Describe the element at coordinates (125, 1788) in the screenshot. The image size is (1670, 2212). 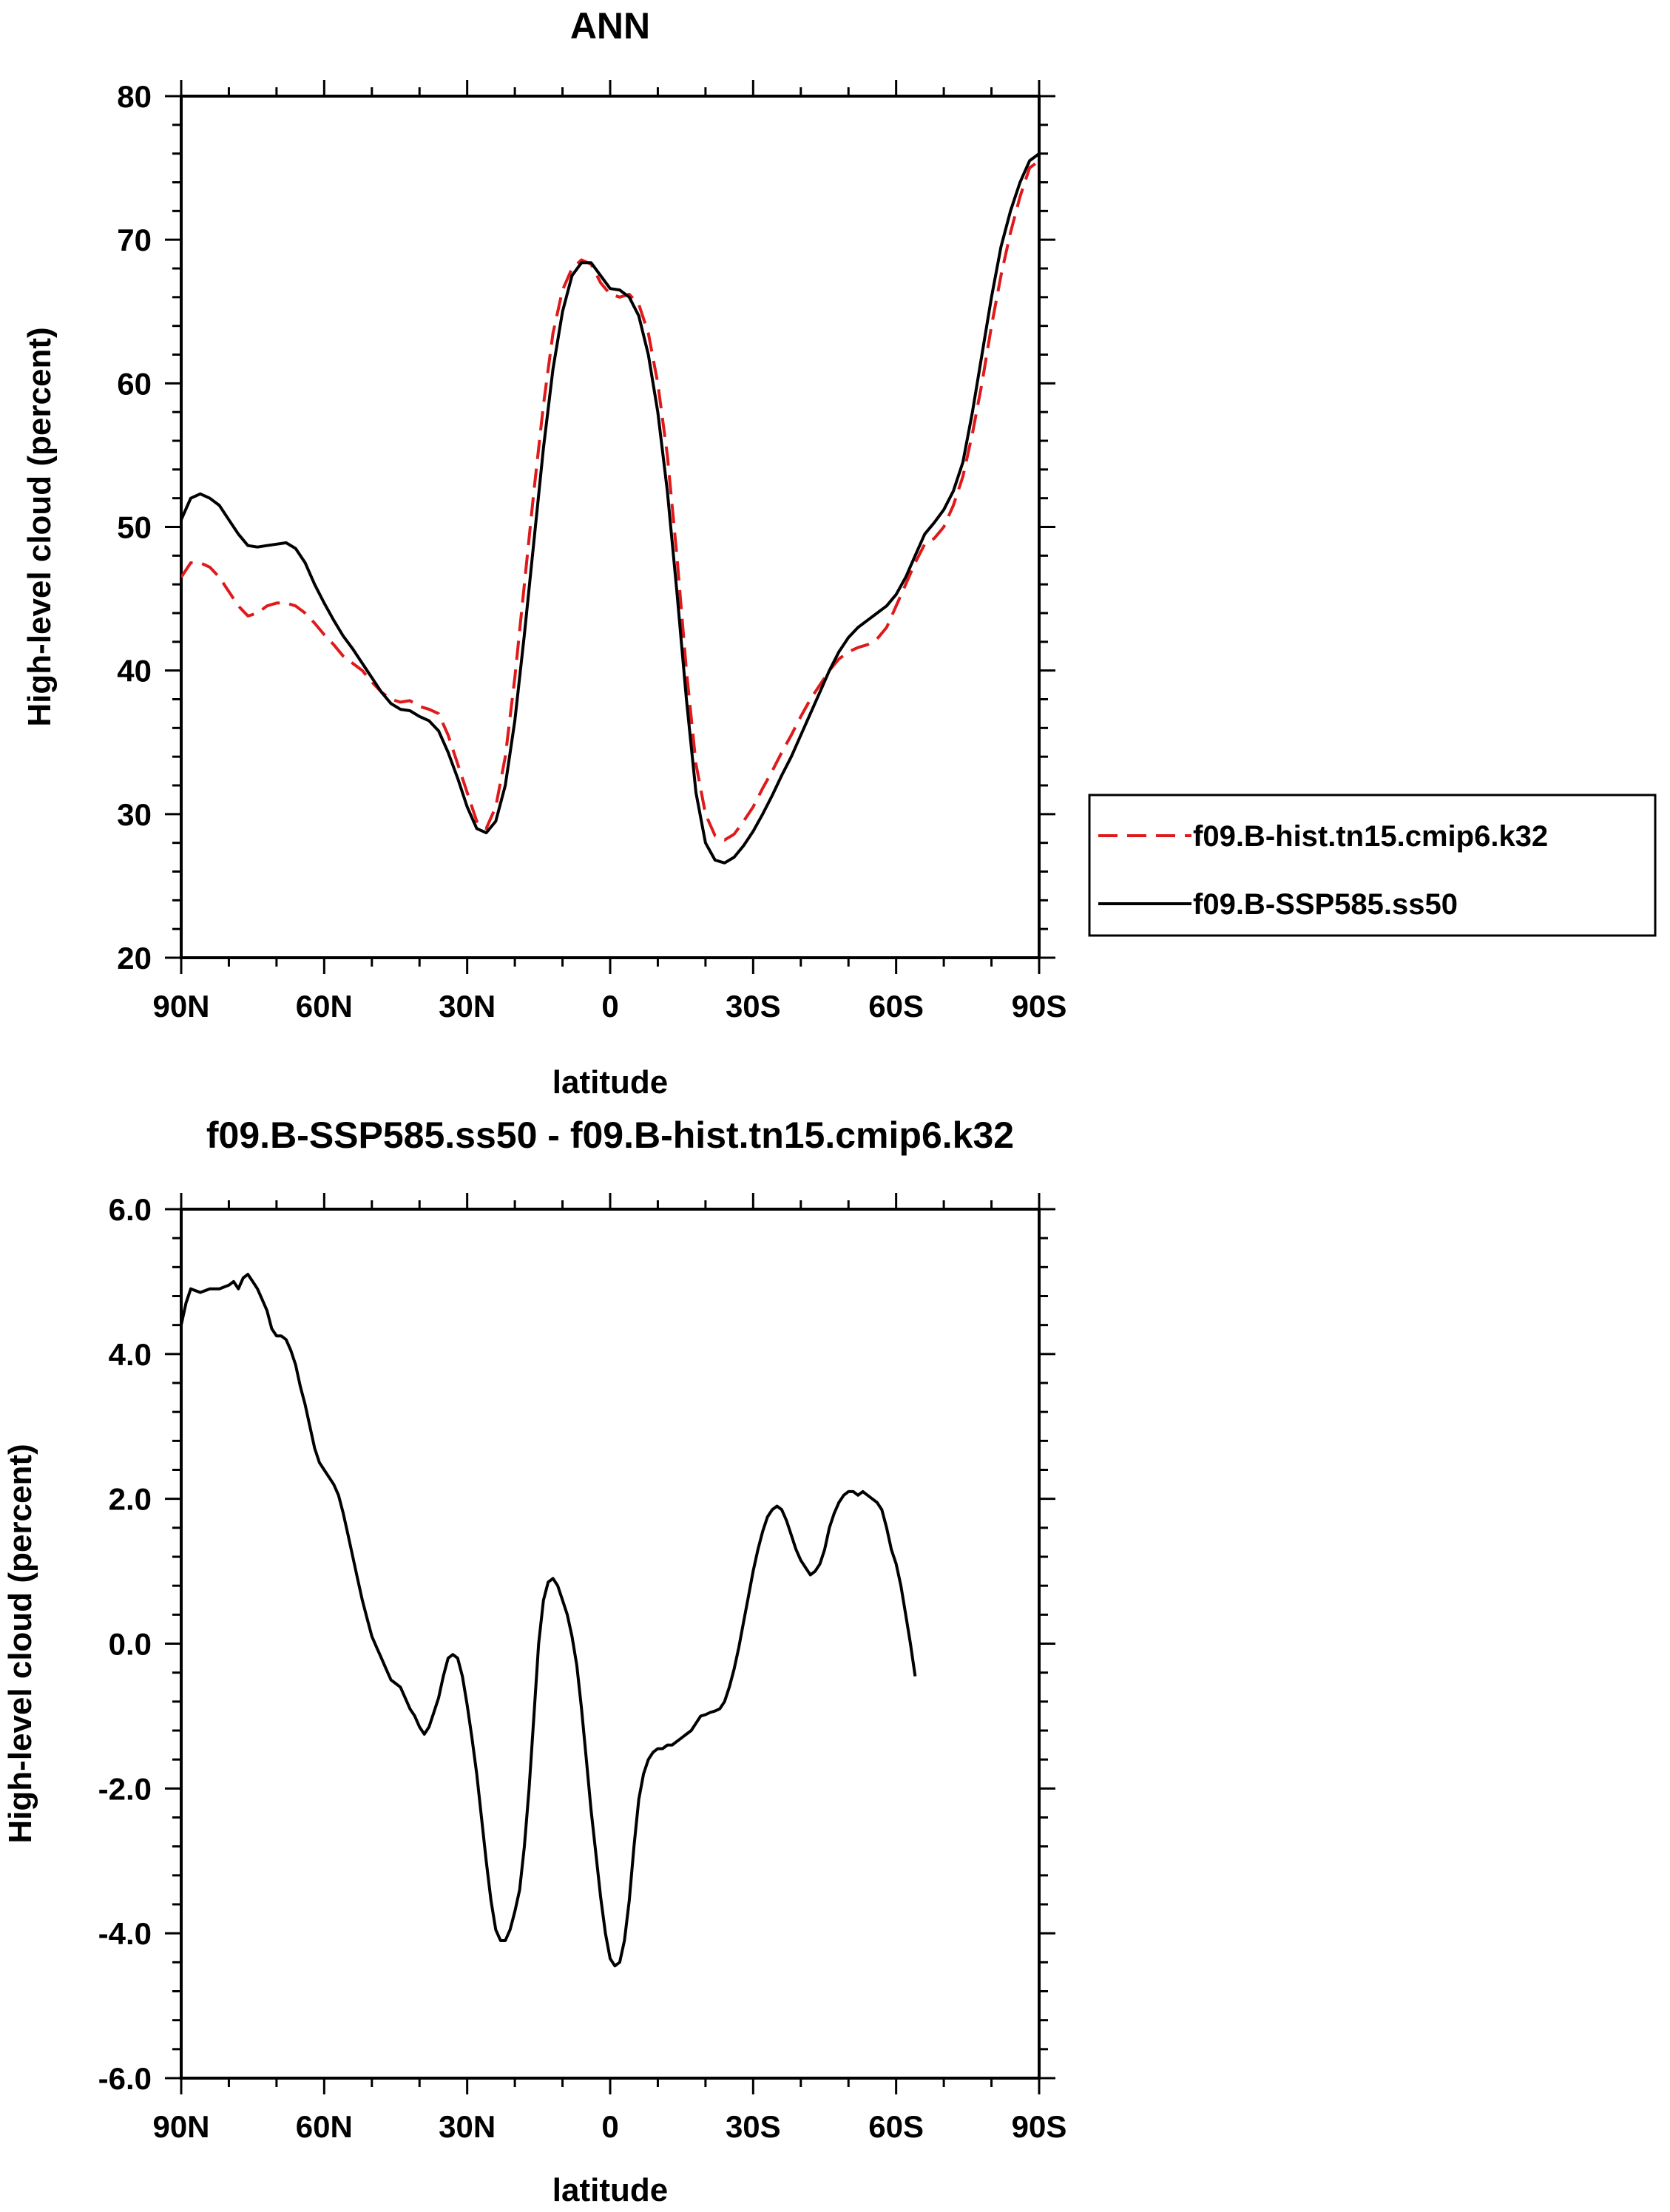
I see `y-tick-label: -2.0` at that location.